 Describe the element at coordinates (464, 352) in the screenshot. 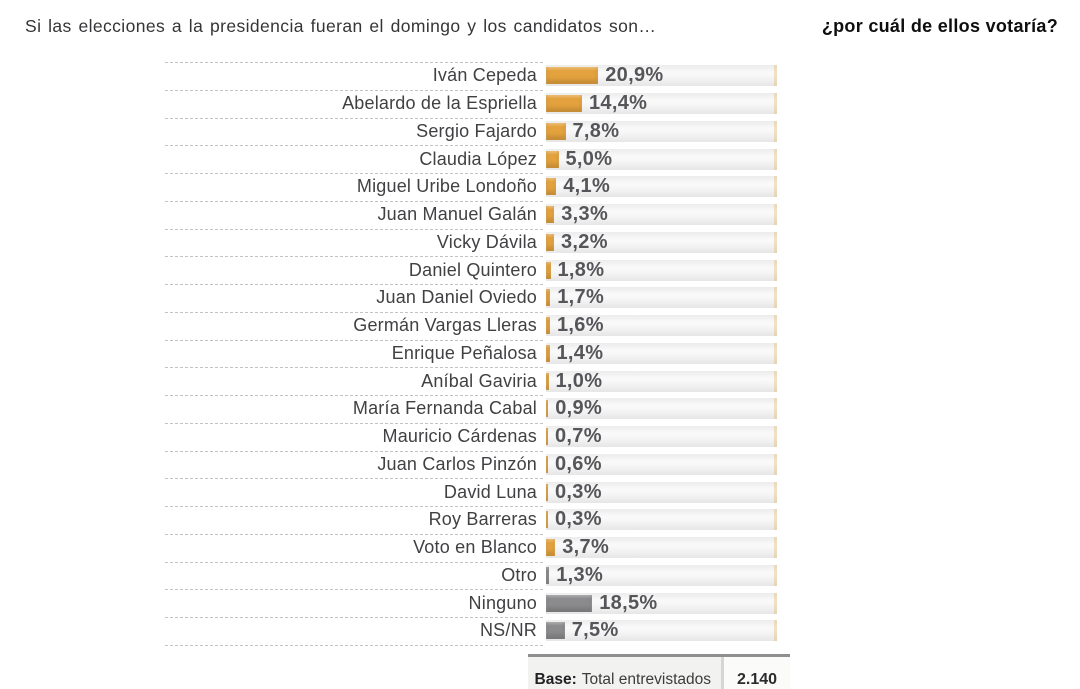

I see `candidate-label: Enrique Peñalosa` at that location.